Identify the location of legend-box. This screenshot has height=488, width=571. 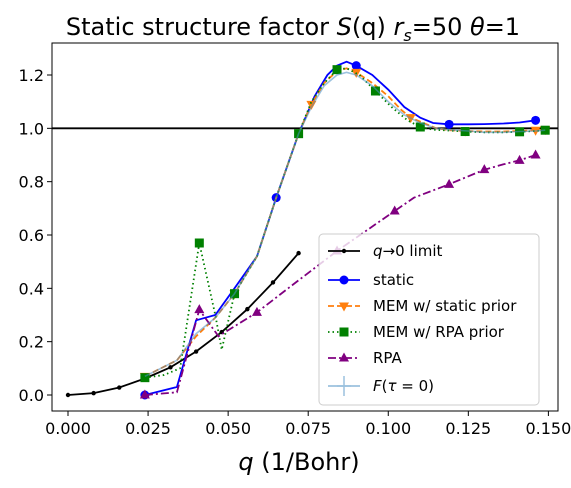
(429, 319).